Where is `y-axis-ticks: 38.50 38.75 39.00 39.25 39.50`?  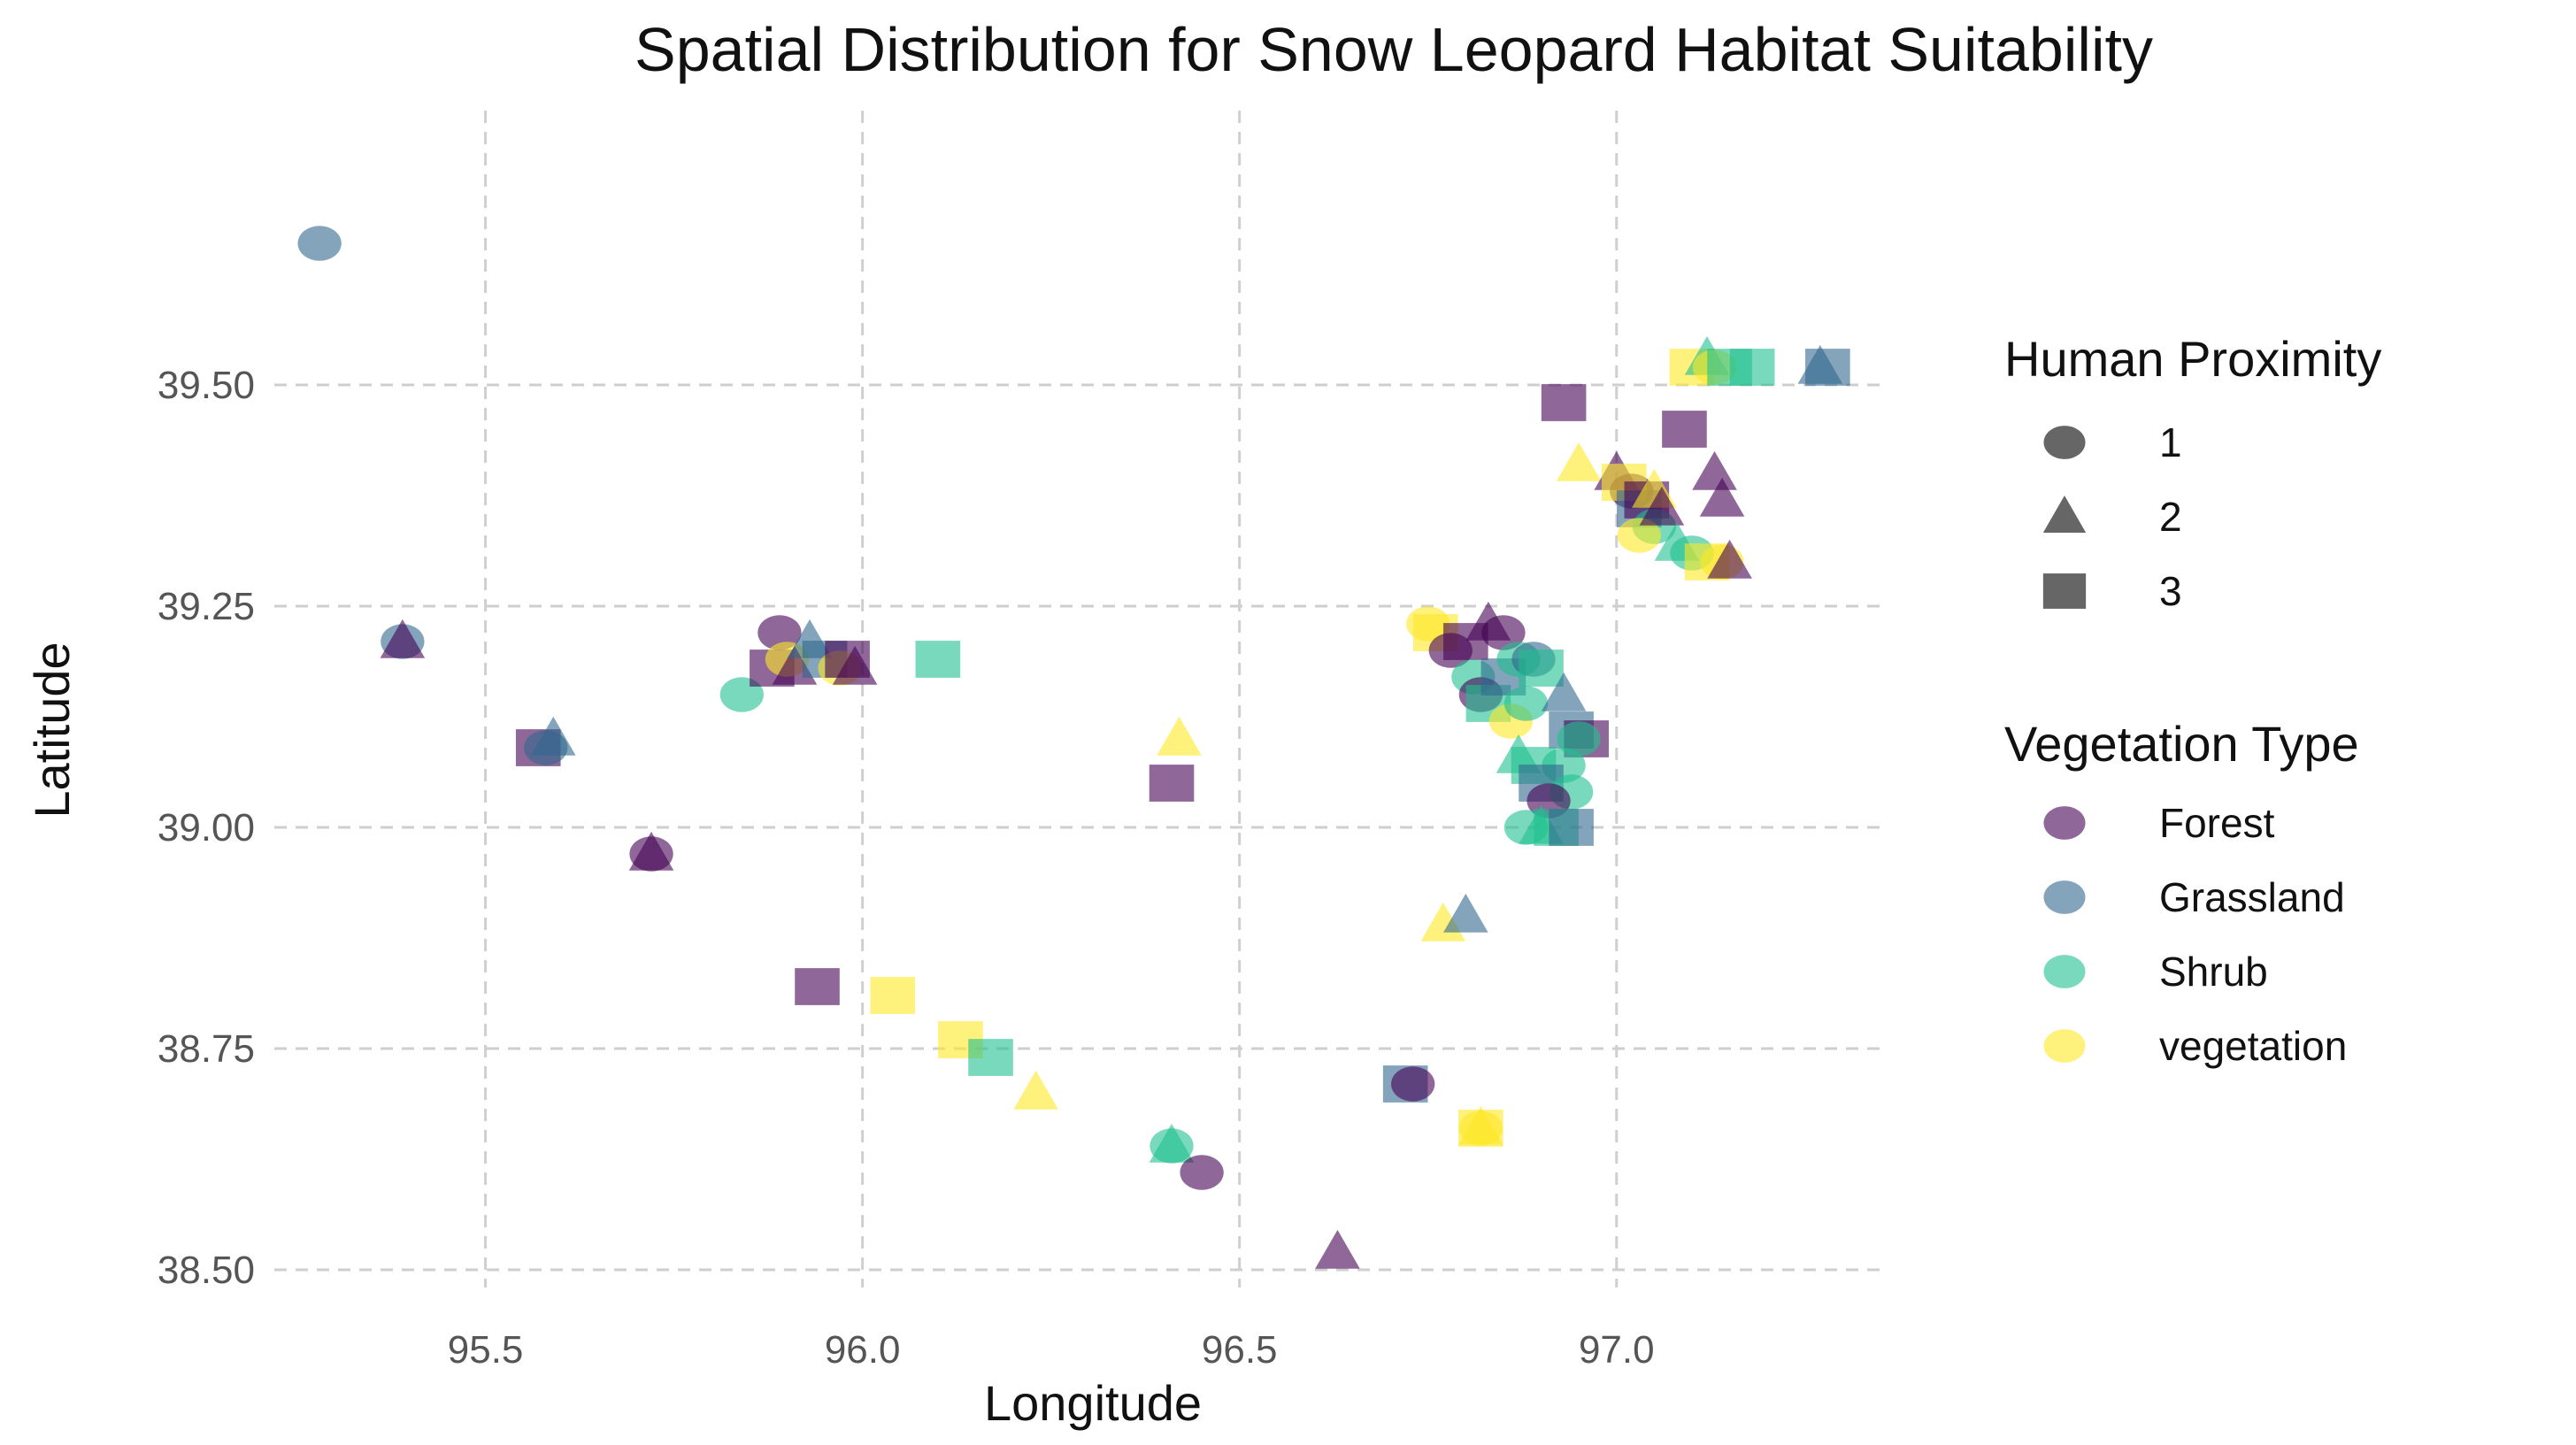
y-axis-ticks: 38.50 38.75 39.00 39.25 39.50 is located at coordinates (206, 828).